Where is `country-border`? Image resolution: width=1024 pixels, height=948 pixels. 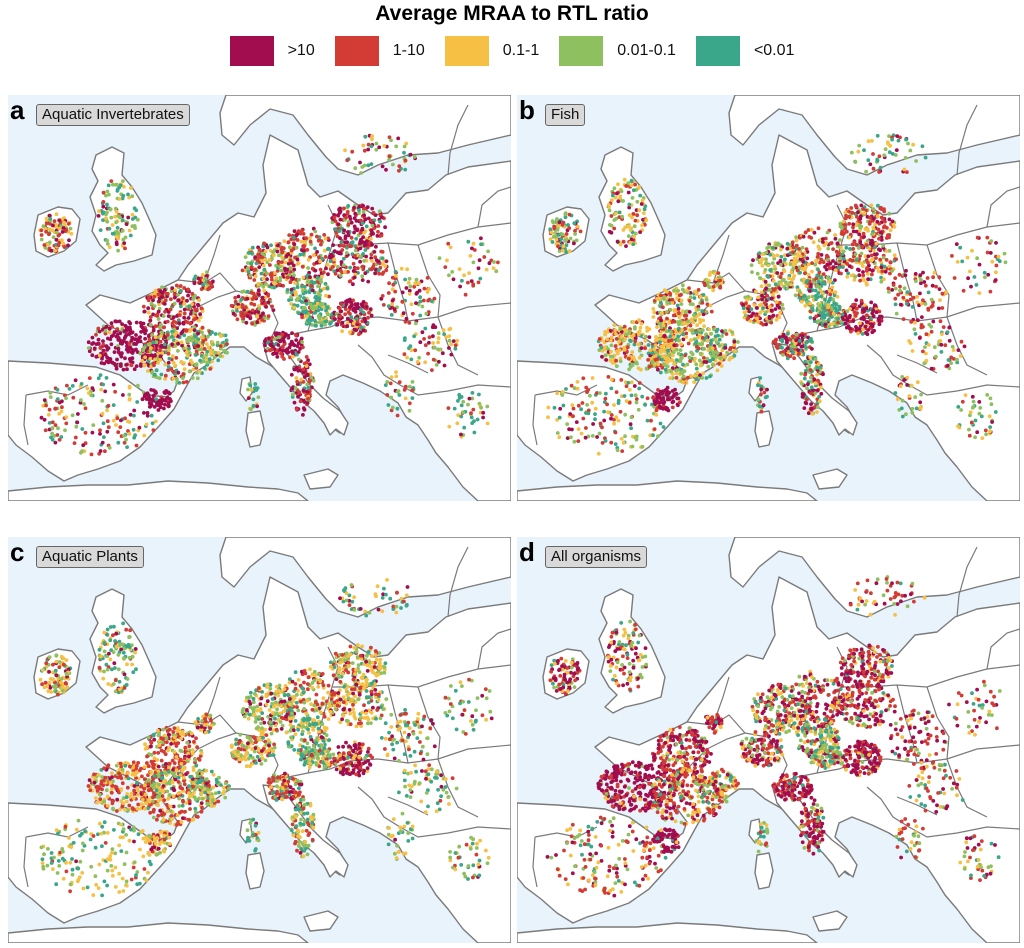
country-border is located at coordinates (57, 390).